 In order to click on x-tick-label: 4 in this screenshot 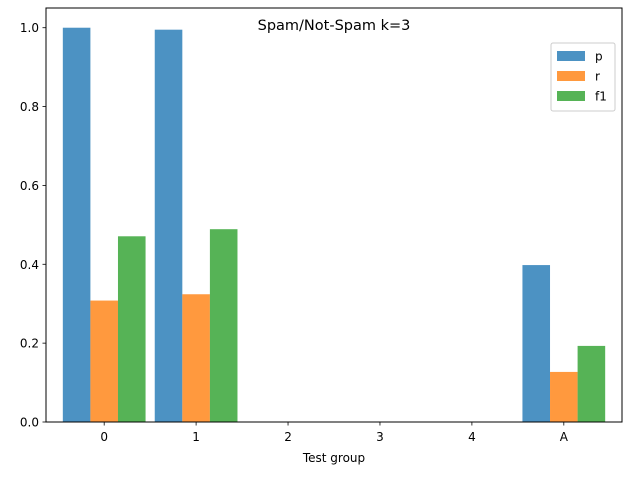, I will do `click(472, 437)`.